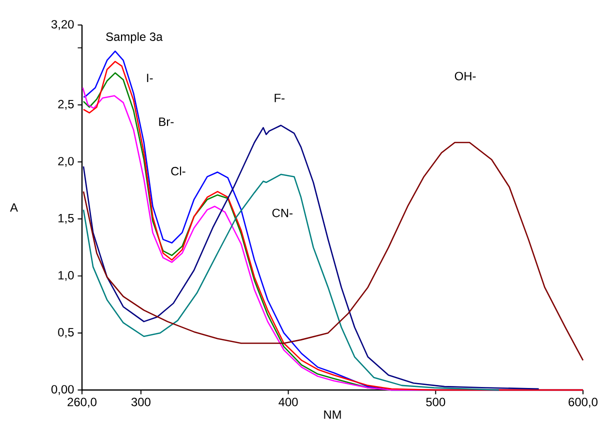  Describe the element at coordinates (288, 402) in the screenshot. I see `x-tick-label: 400` at that location.